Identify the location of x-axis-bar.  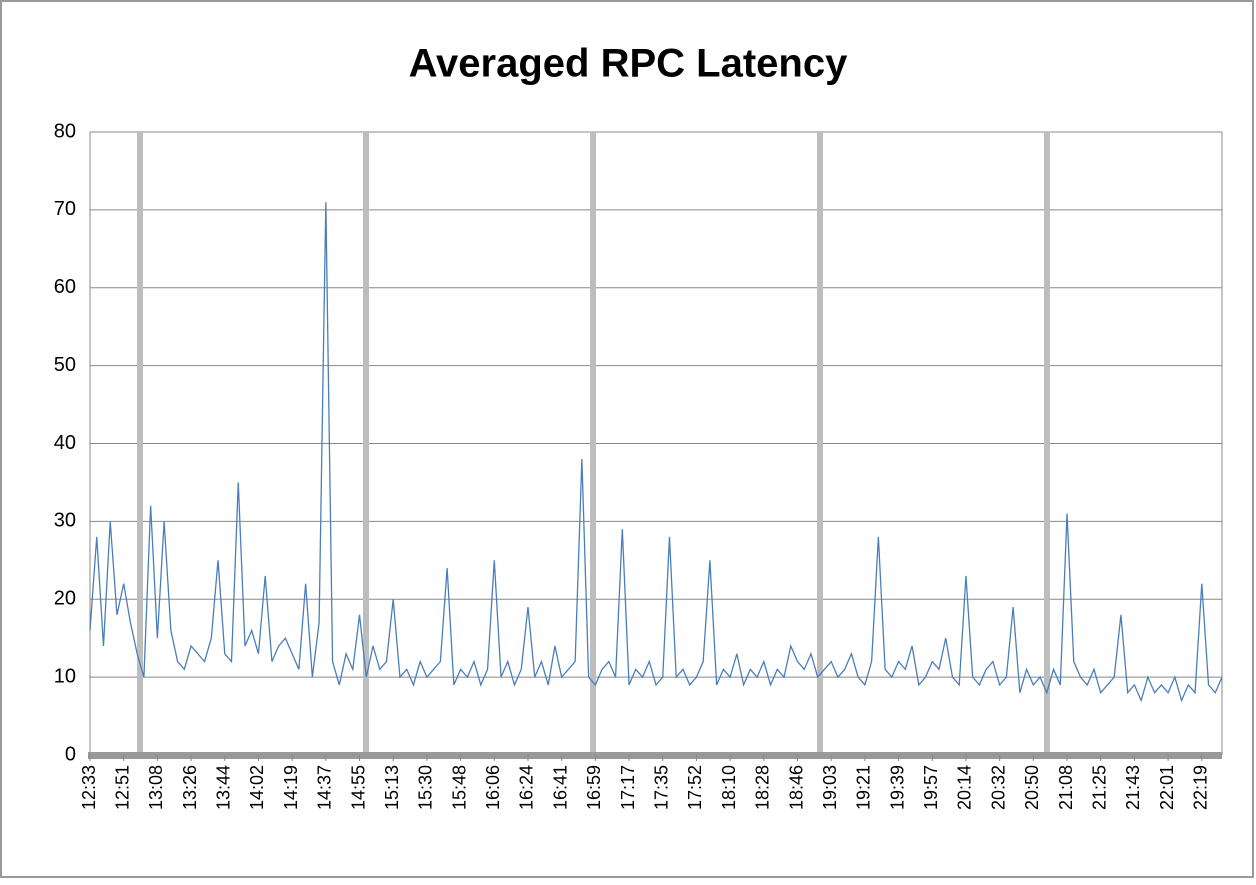
(655, 755).